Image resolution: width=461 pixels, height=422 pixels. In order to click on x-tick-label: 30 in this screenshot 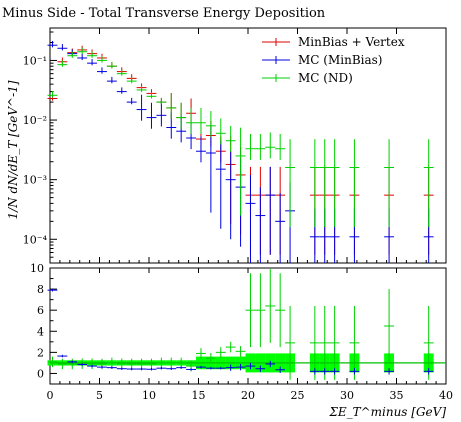, I will do `click(347, 395)`.